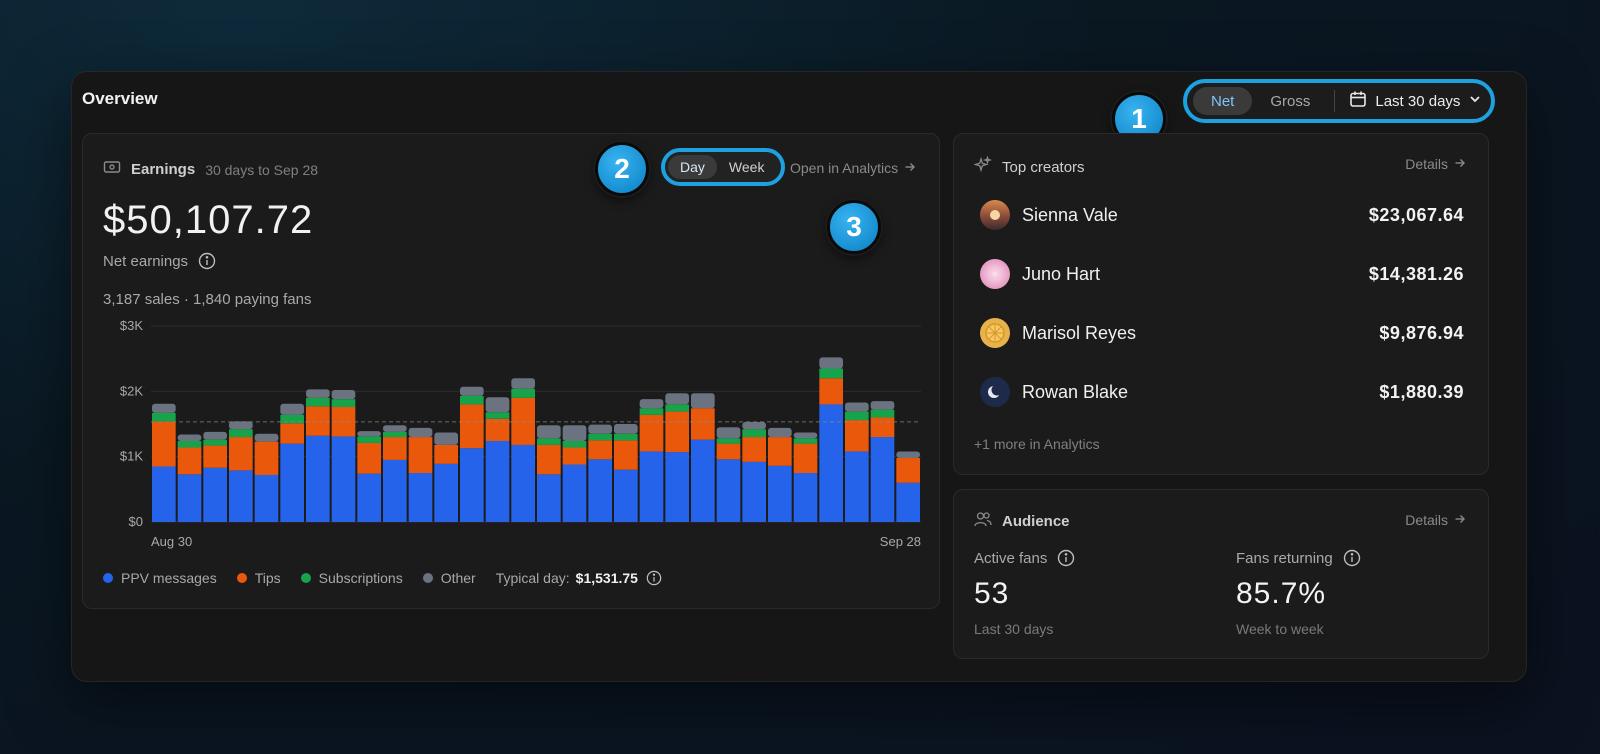  What do you see at coordinates (983, 167) in the screenshot?
I see `sparkles-icon` at bounding box center [983, 167].